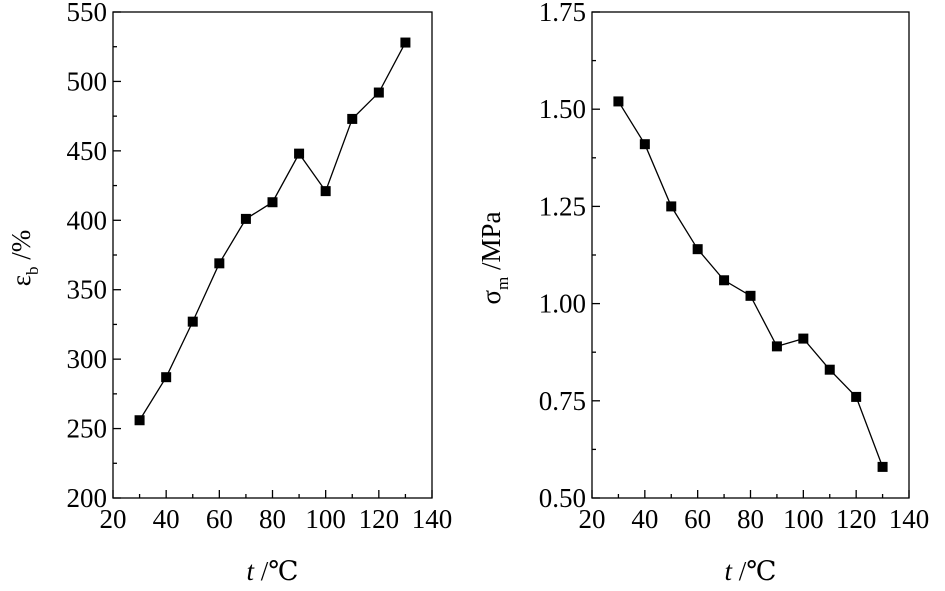 The height and width of the screenshot is (591, 945). What do you see at coordinates (87, 220) in the screenshot?
I see `y-tick-label: 400` at bounding box center [87, 220].